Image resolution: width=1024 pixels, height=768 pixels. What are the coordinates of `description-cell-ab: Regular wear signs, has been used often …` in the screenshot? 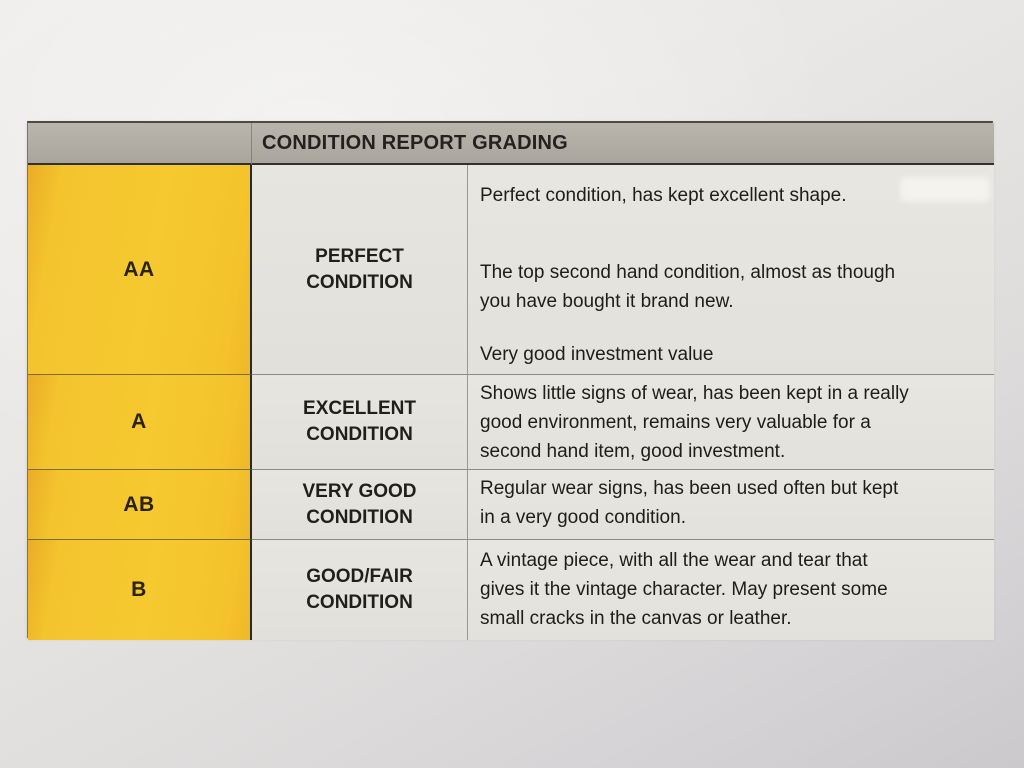 It's located at (731, 504).